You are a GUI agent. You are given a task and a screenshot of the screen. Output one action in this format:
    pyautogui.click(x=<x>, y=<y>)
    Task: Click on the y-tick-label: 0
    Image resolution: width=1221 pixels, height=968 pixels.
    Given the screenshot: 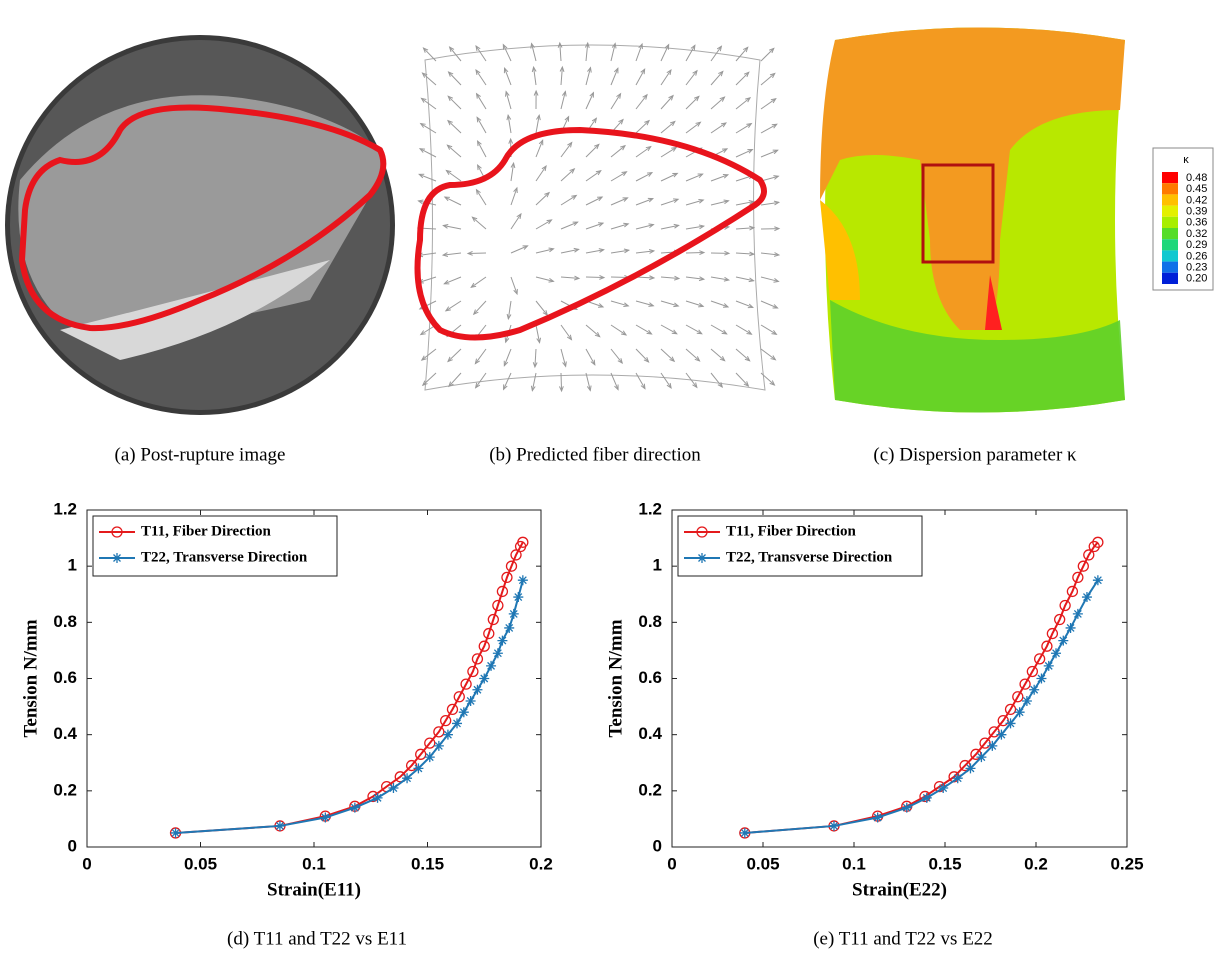 What is the action you would take?
    pyautogui.click(x=657, y=845)
    